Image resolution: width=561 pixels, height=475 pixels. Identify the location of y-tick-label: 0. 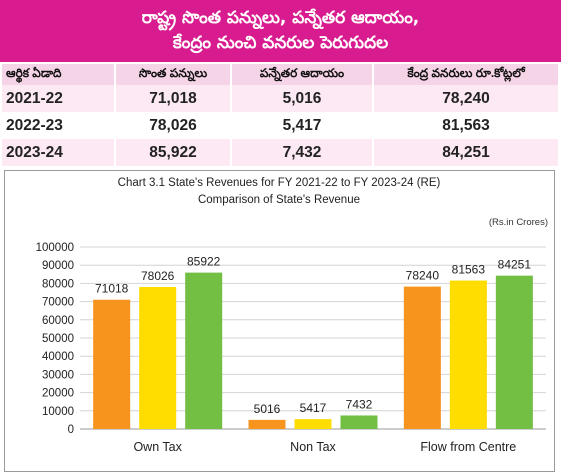
(71, 430).